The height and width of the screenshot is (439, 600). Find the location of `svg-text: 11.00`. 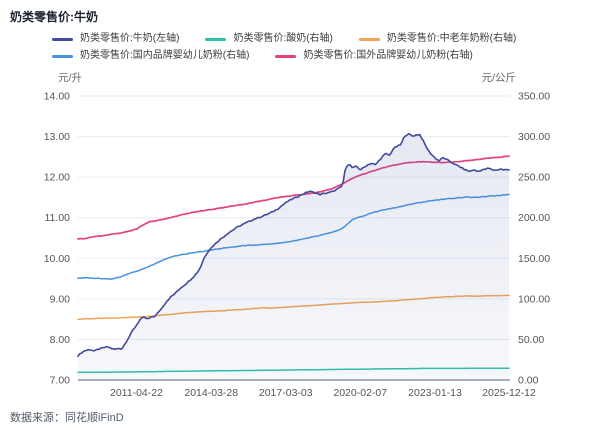

svg-text: 11.00 is located at coordinates (58, 218).